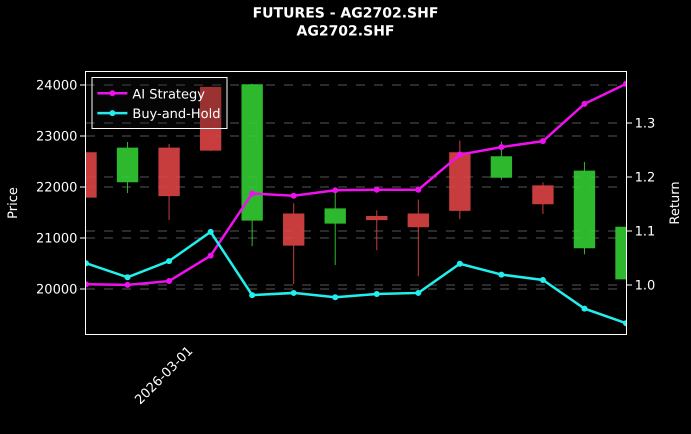 The height and width of the screenshot is (434, 691). What do you see at coordinates (645, 178) in the screenshot?
I see `y2-tick-label: 1.2` at bounding box center [645, 178].